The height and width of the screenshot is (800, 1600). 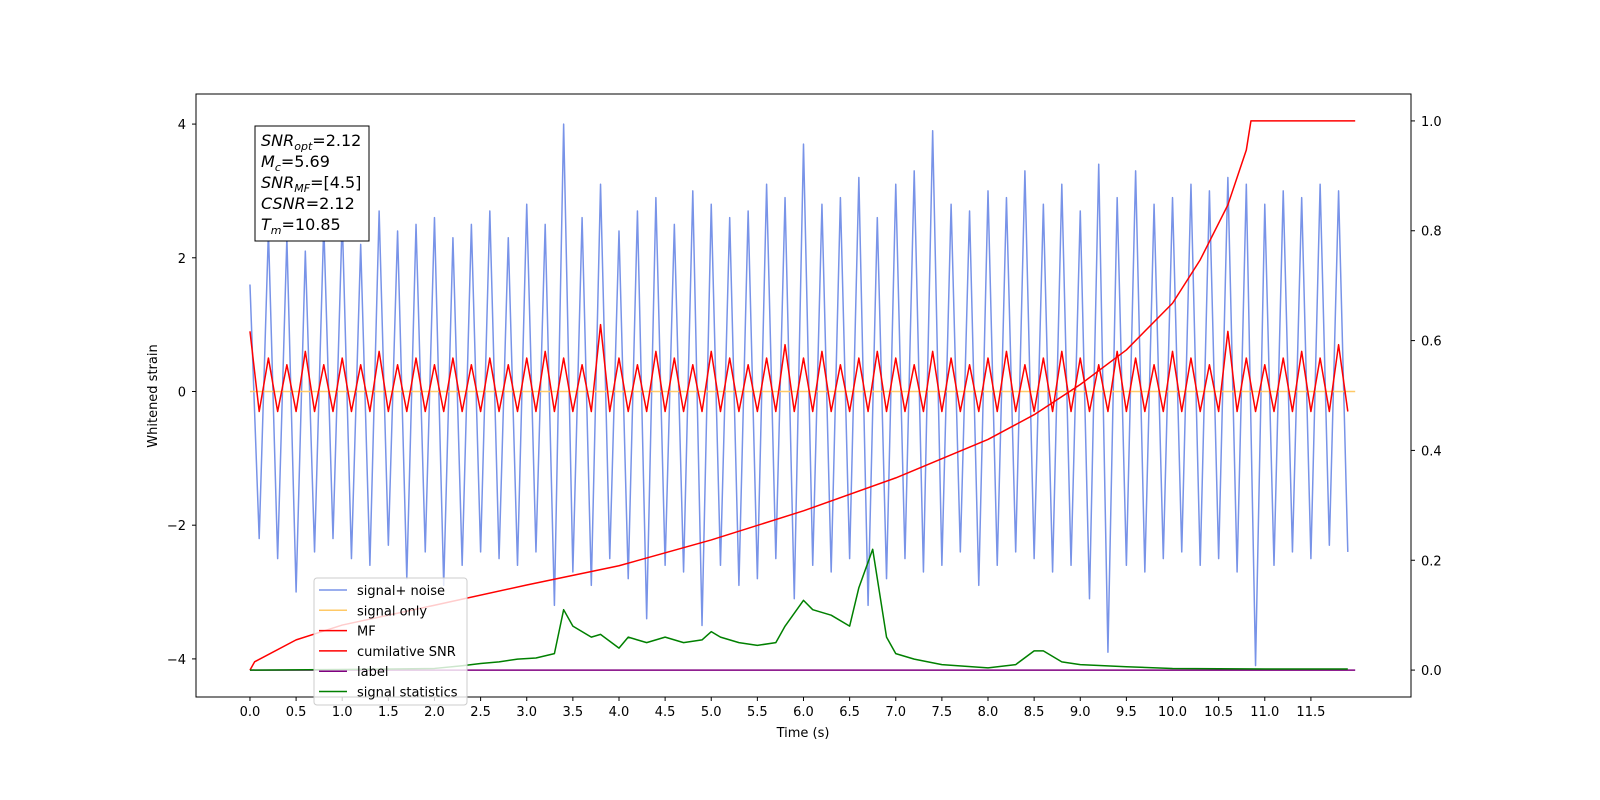 I want to click on y2-tick-label: 1.0, so click(x=1431, y=122).